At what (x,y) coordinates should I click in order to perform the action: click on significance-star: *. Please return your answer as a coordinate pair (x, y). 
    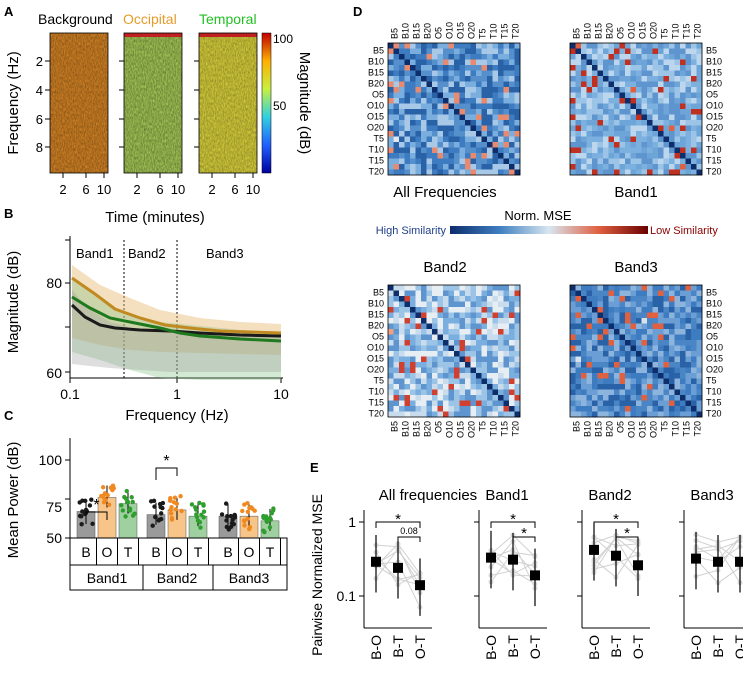
    Looking at the image, I should click on (166, 461).